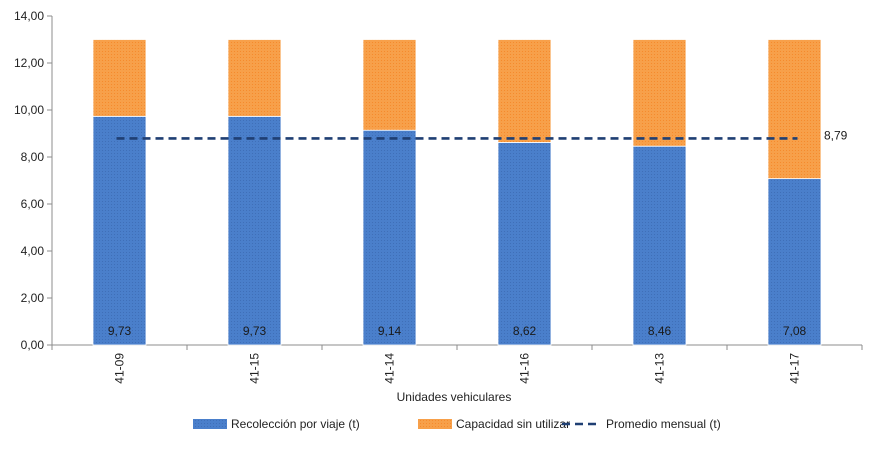  I want to click on legend-label: Recolección por viaje (t), so click(295, 424).